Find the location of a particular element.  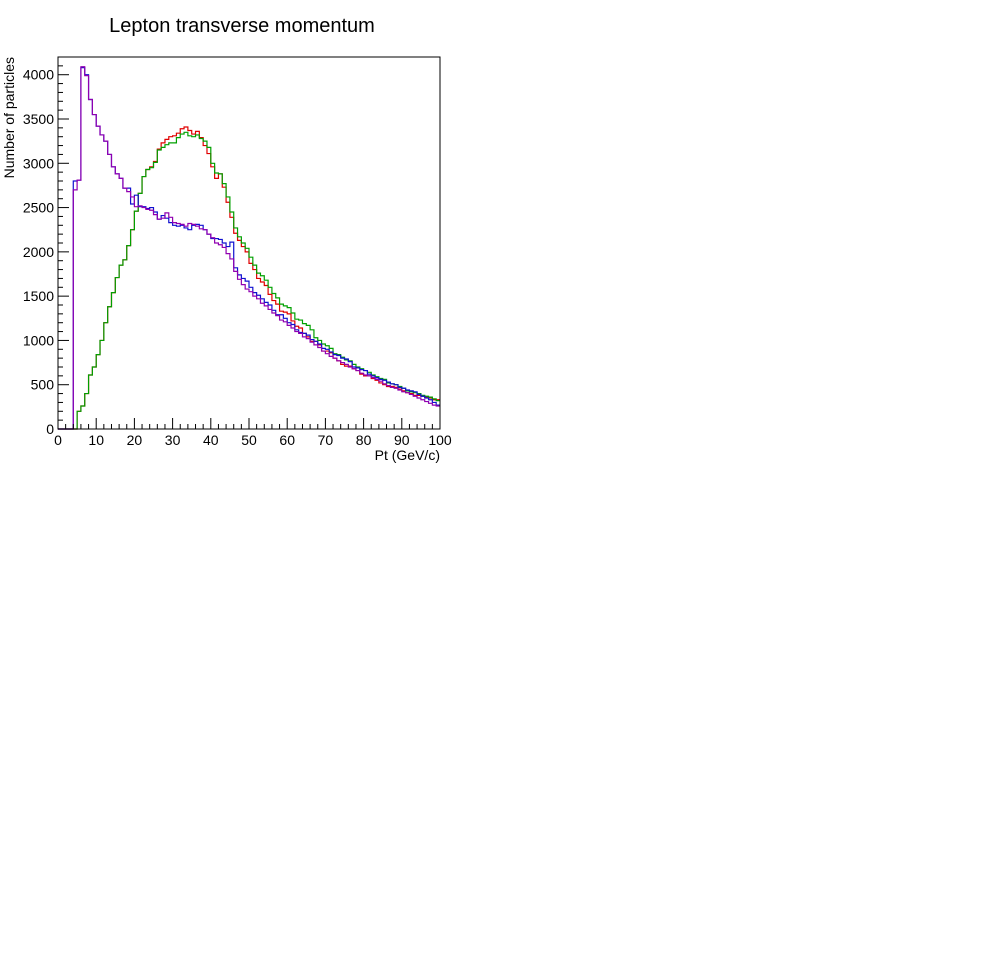

y-tick-label: 500 is located at coordinates (43, 385).